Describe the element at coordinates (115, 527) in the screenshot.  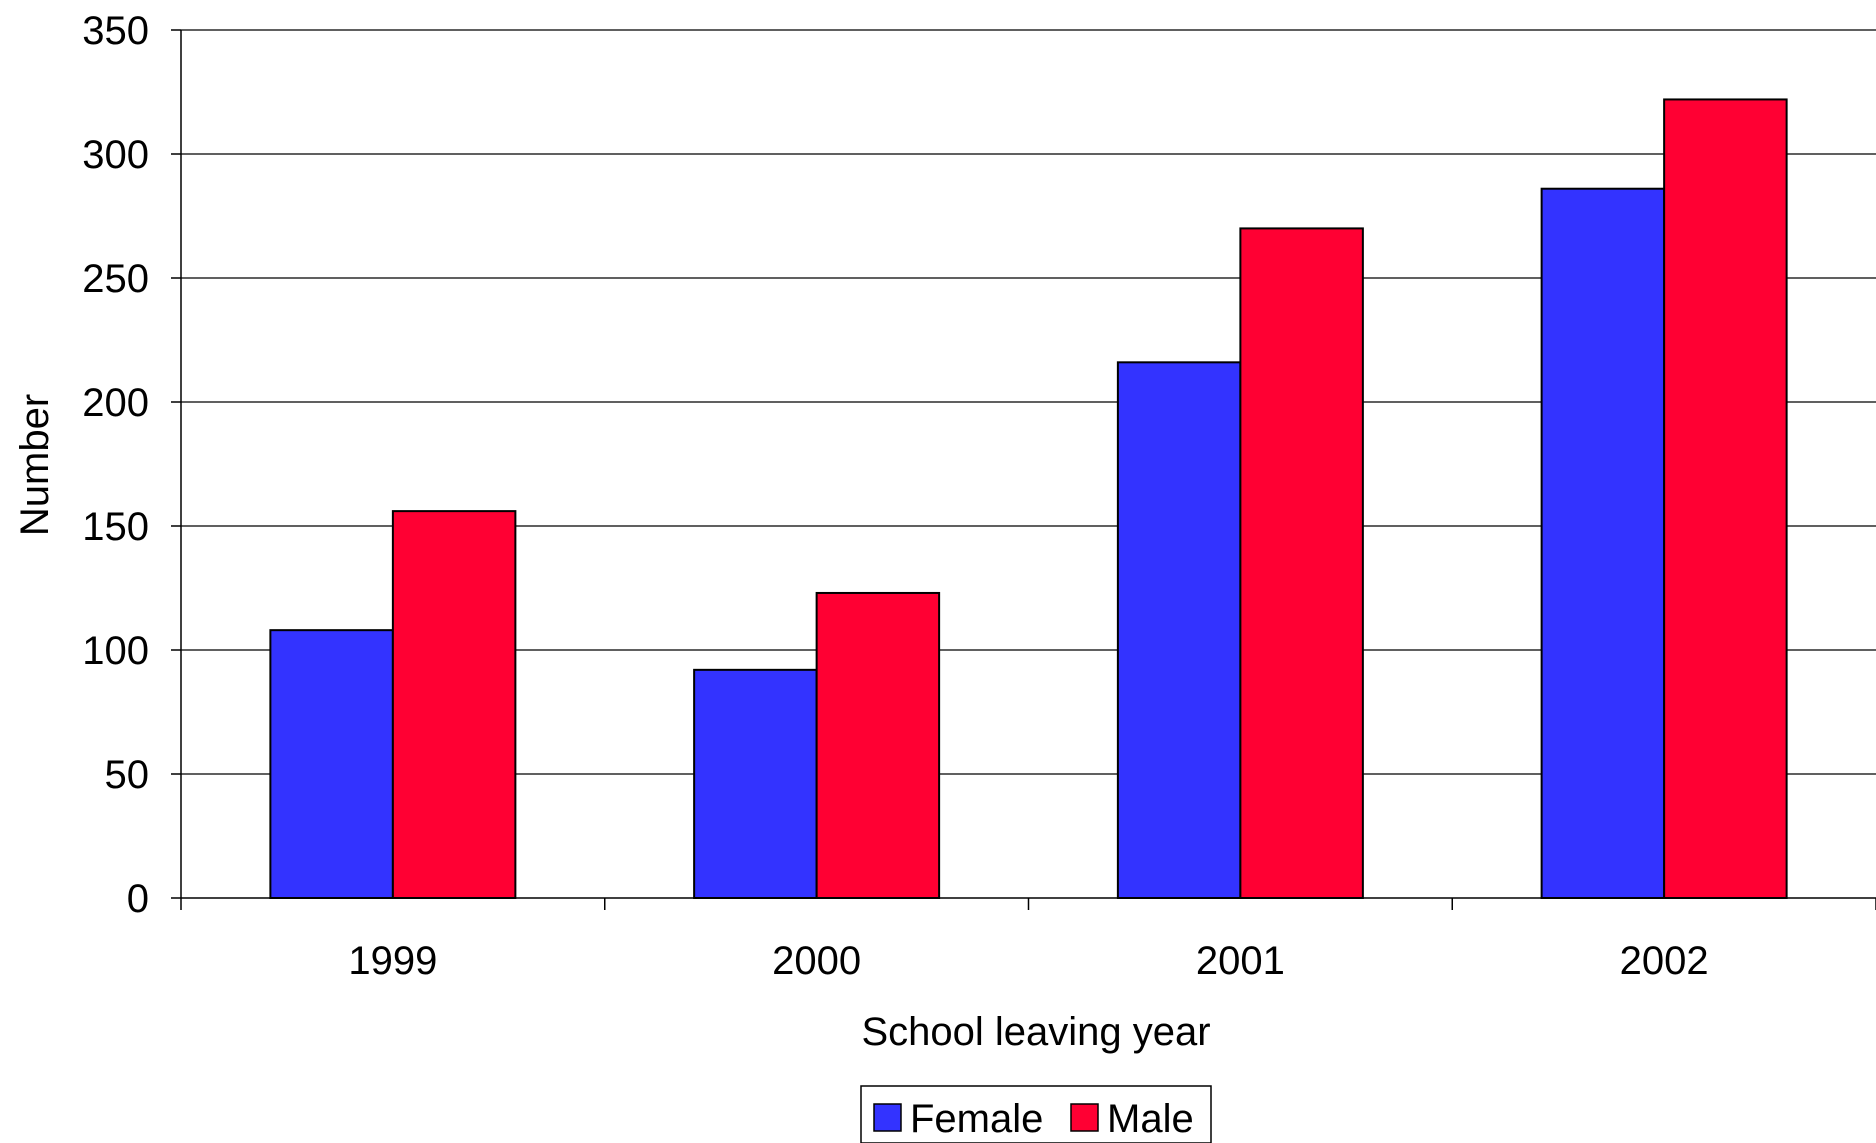
I see `y-tick-label: 150` at that location.